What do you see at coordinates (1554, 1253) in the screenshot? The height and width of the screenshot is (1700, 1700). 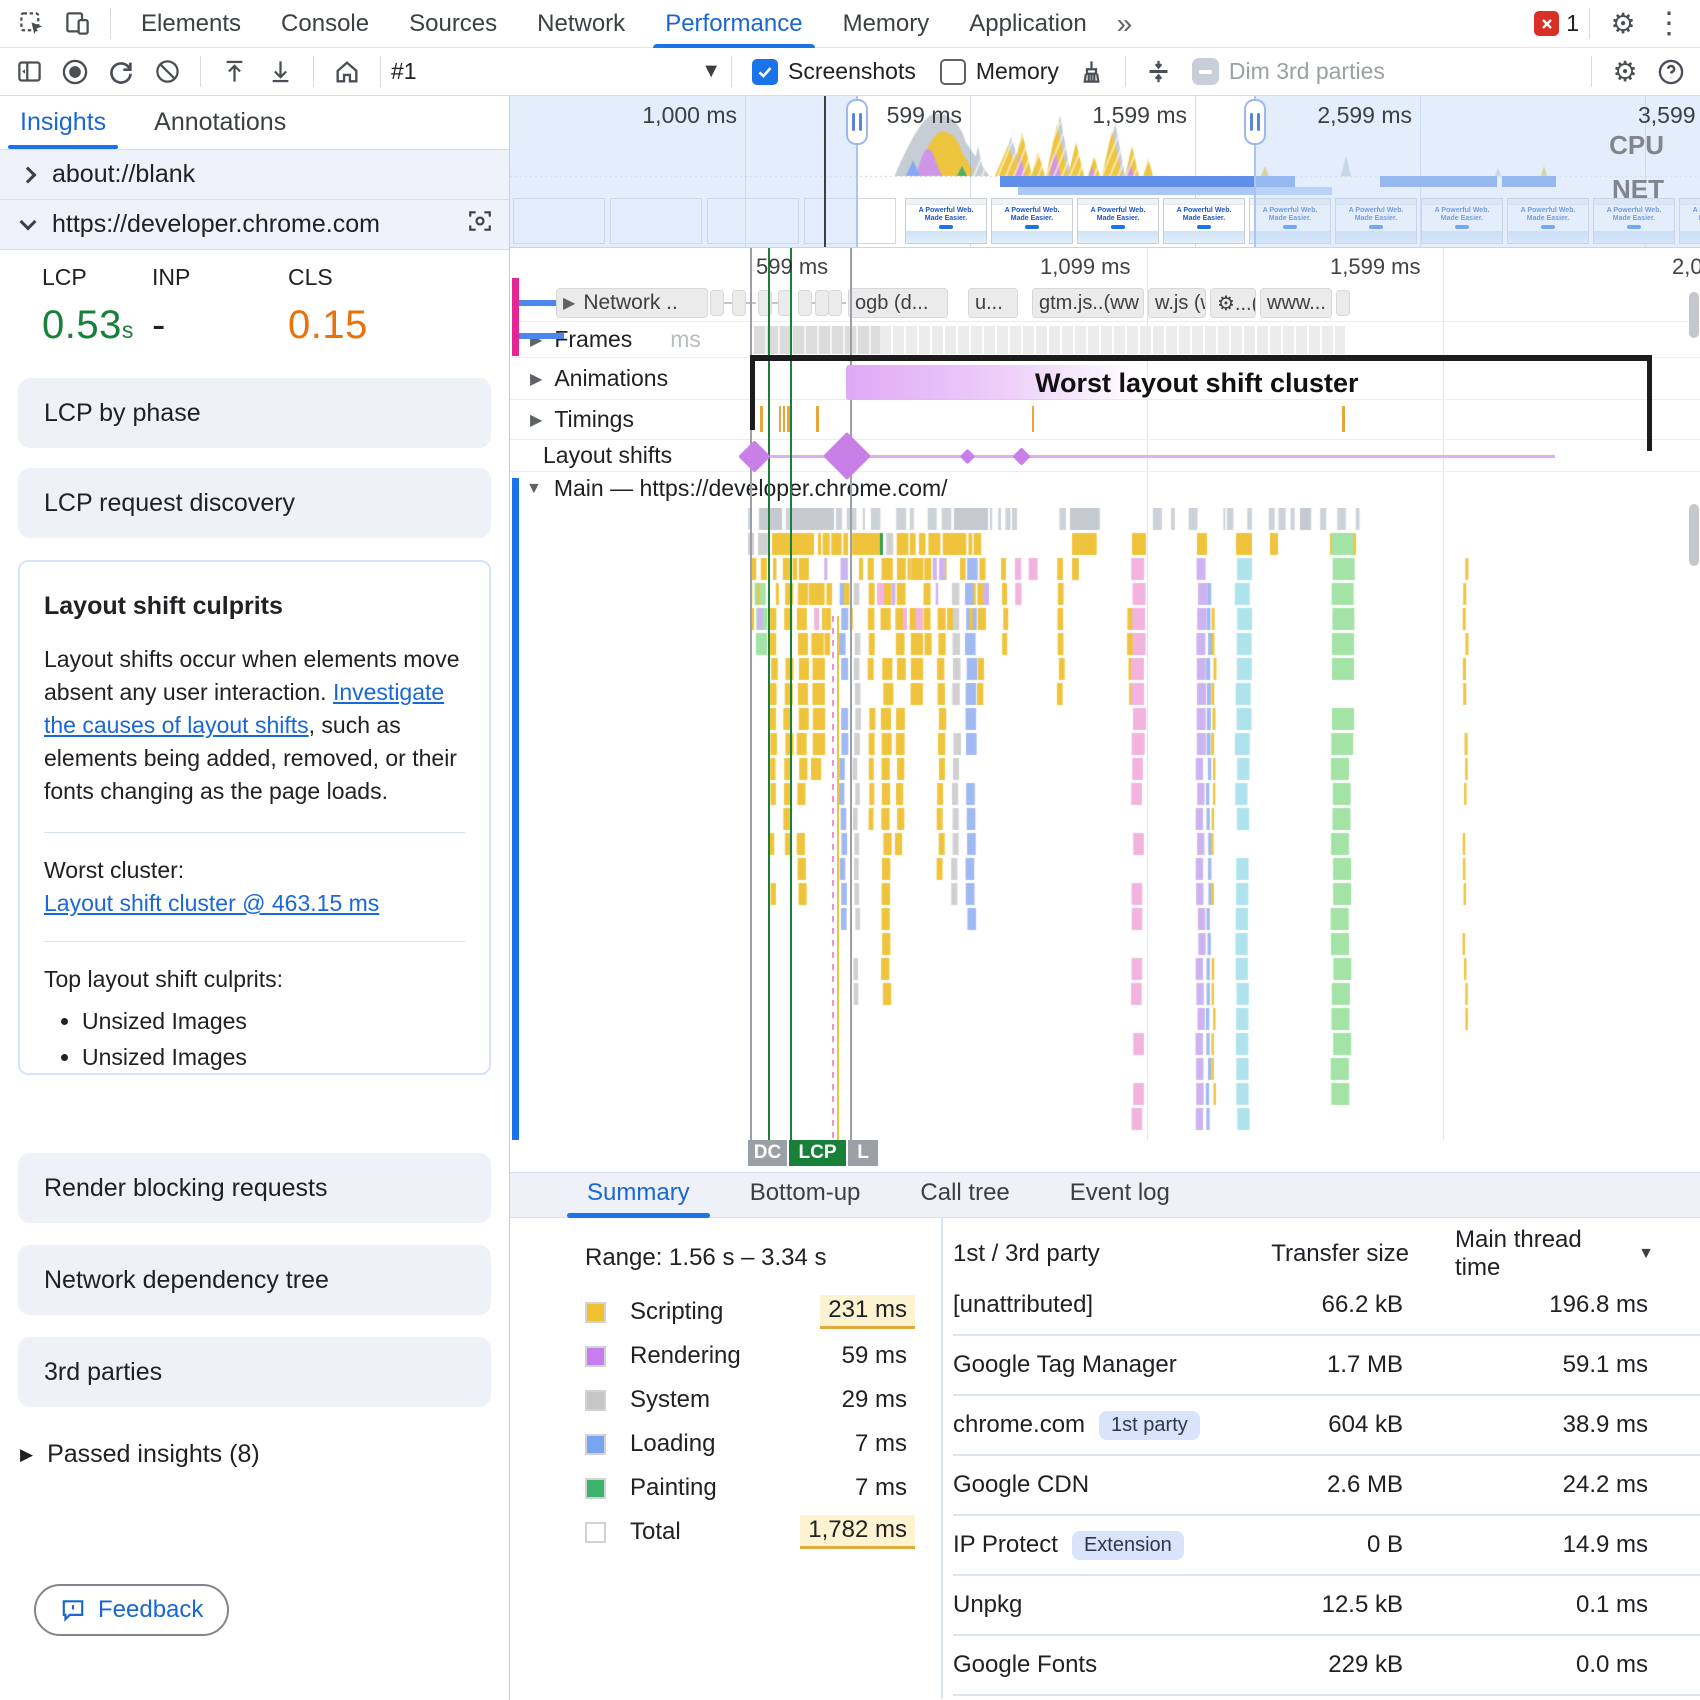 I see `column-header-main-thread-time: Main thread time ▼` at bounding box center [1554, 1253].